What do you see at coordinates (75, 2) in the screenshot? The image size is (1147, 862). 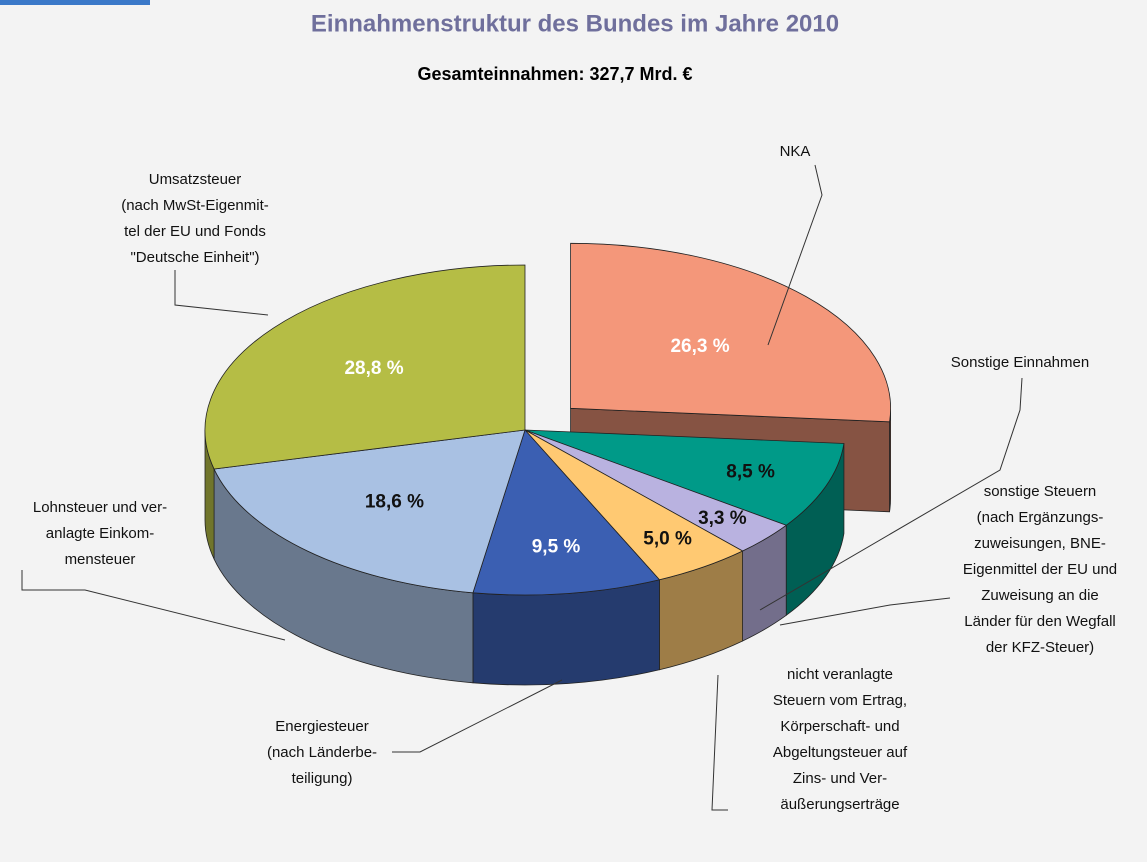 I see `corner-bar` at bounding box center [75, 2].